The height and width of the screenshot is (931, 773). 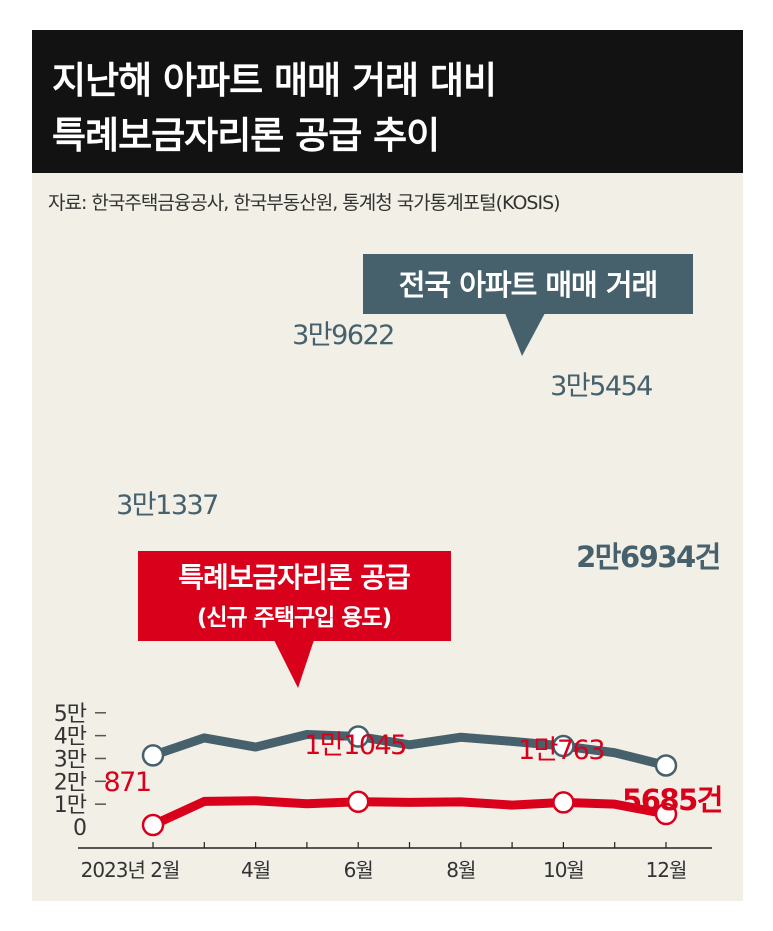 I want to click on data-label-apartment-10: 2만6934건, so click(x=648, y=557).